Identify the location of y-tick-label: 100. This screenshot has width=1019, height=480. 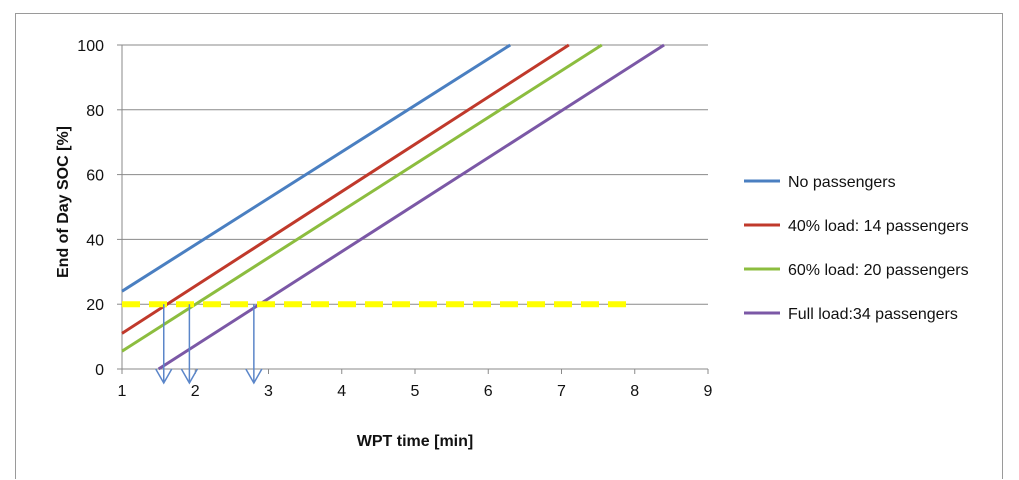
(90, 46).